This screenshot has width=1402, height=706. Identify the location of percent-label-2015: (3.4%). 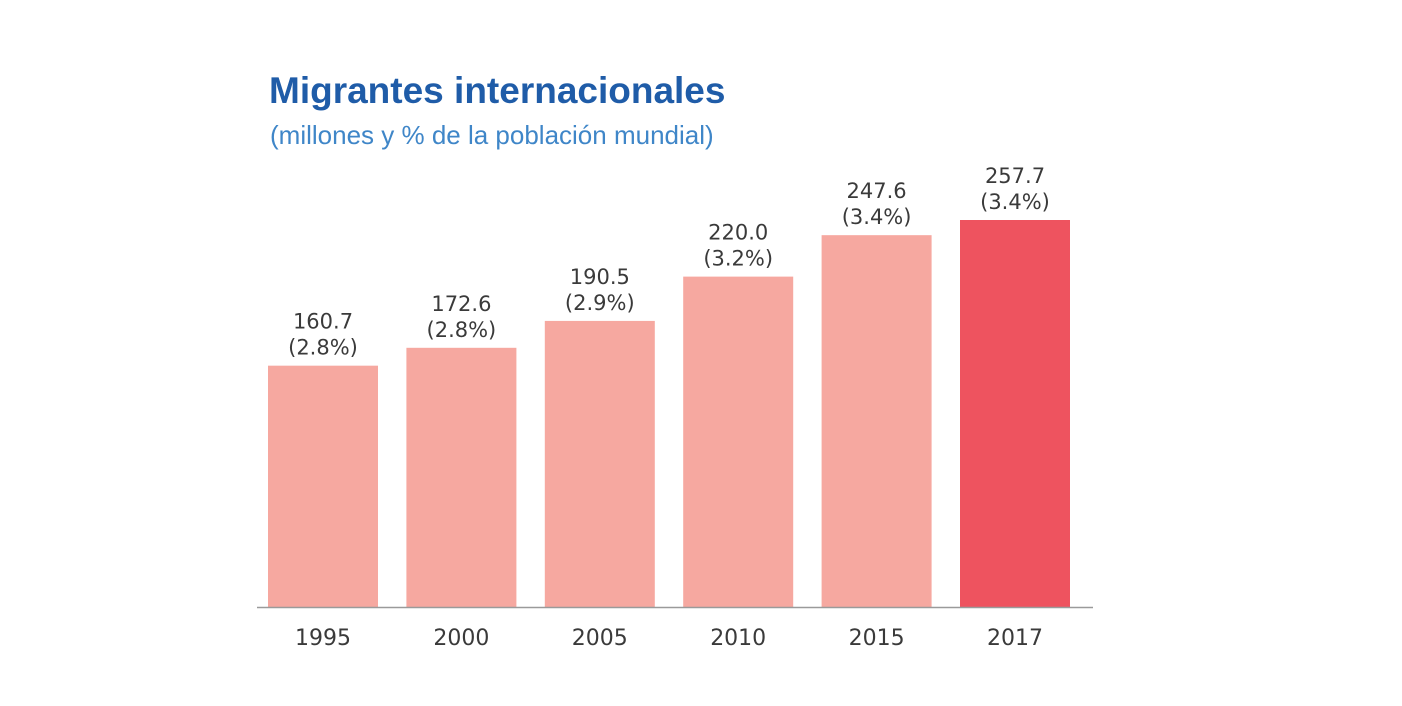
(877, 217).